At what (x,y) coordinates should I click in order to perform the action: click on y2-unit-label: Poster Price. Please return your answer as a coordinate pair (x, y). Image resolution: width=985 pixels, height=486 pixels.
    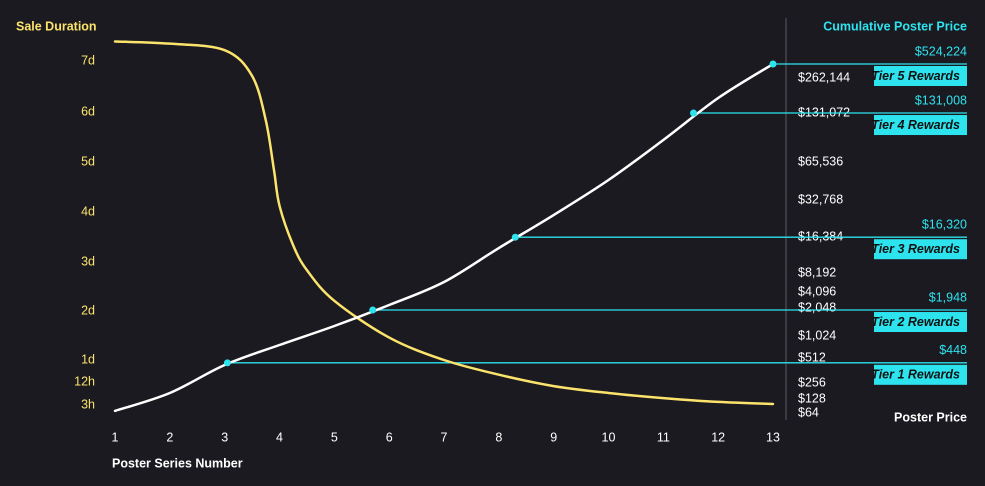
    Looking at the image, I should click on (930, 417).